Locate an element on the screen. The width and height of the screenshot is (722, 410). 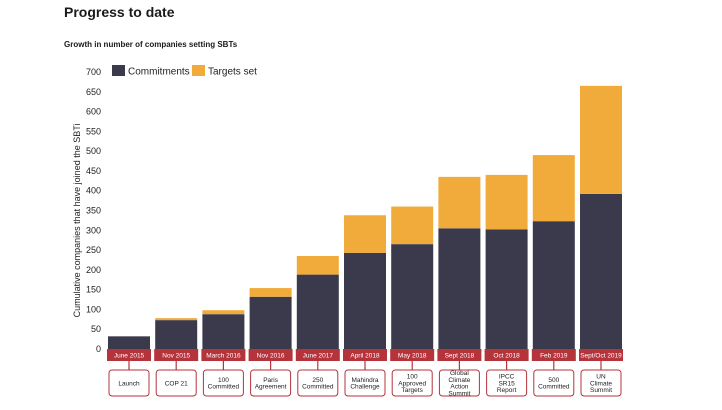
y-tick-label: 650 is located at coordinates (93, 92).